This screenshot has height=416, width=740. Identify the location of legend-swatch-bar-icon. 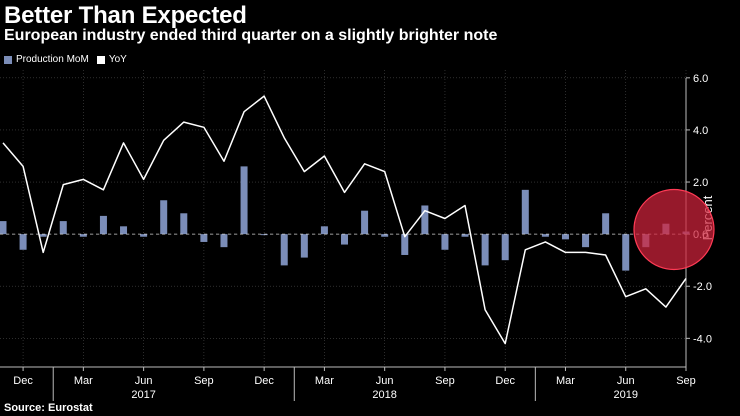
(8, 59).